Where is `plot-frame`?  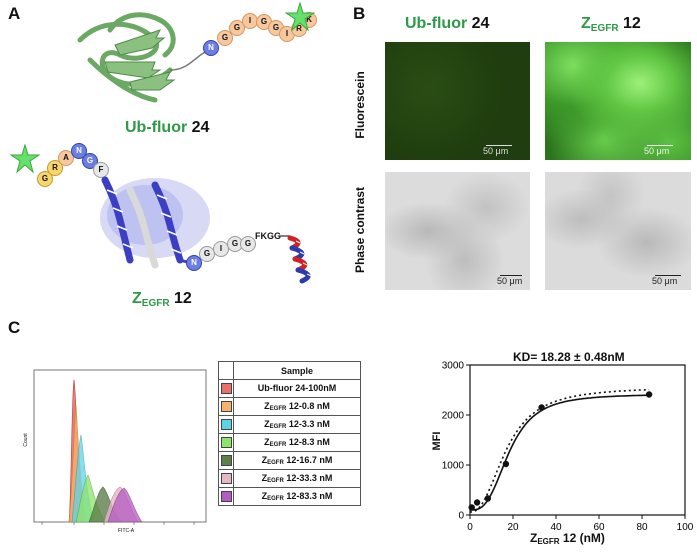
plot-frame is located at coordinates (577, 440).